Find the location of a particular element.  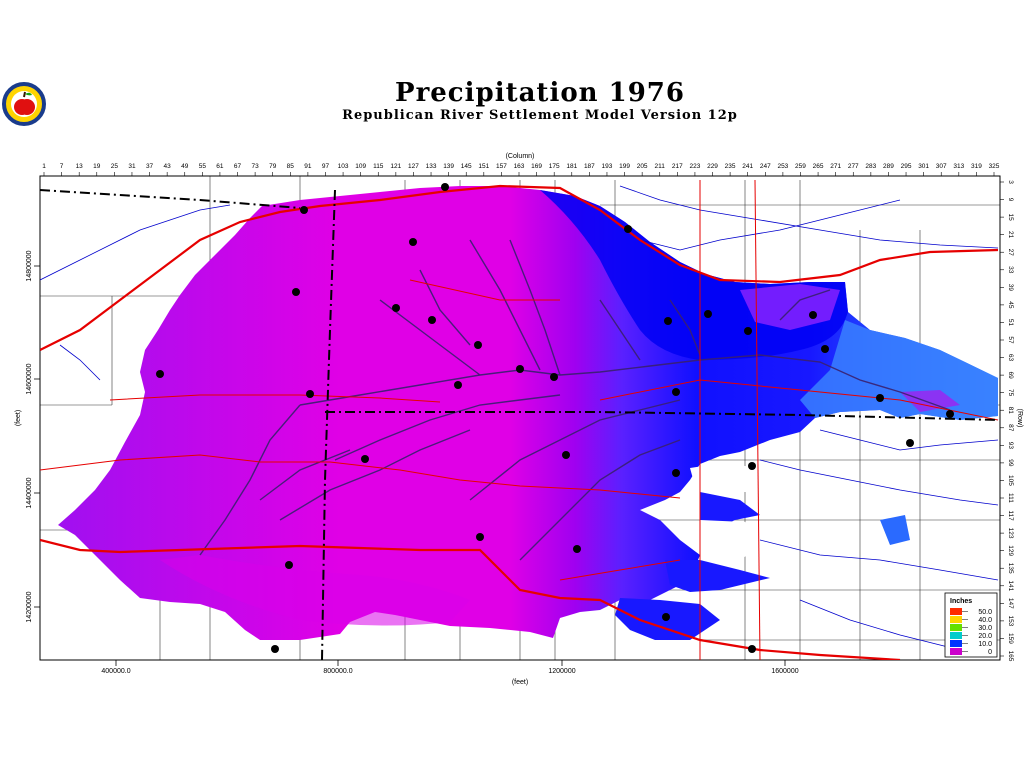

y-tick-label: 14400000 is located at coordinates (29, 492).